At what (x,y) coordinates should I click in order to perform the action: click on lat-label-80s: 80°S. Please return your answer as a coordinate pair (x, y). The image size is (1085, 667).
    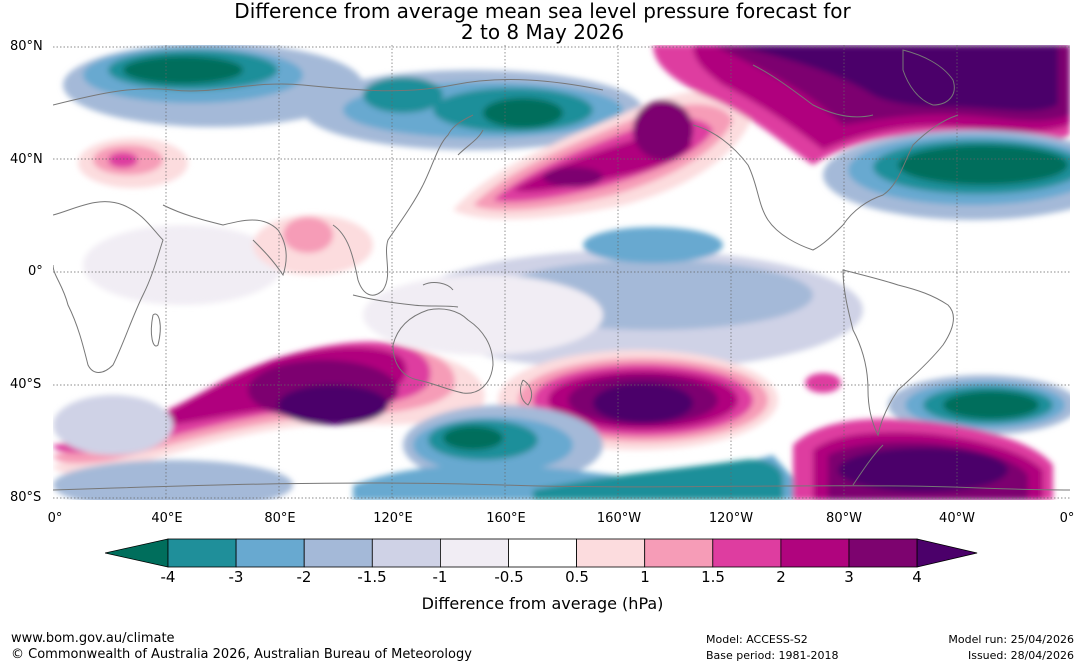
    Looking at the image, I should click on (26, 497).